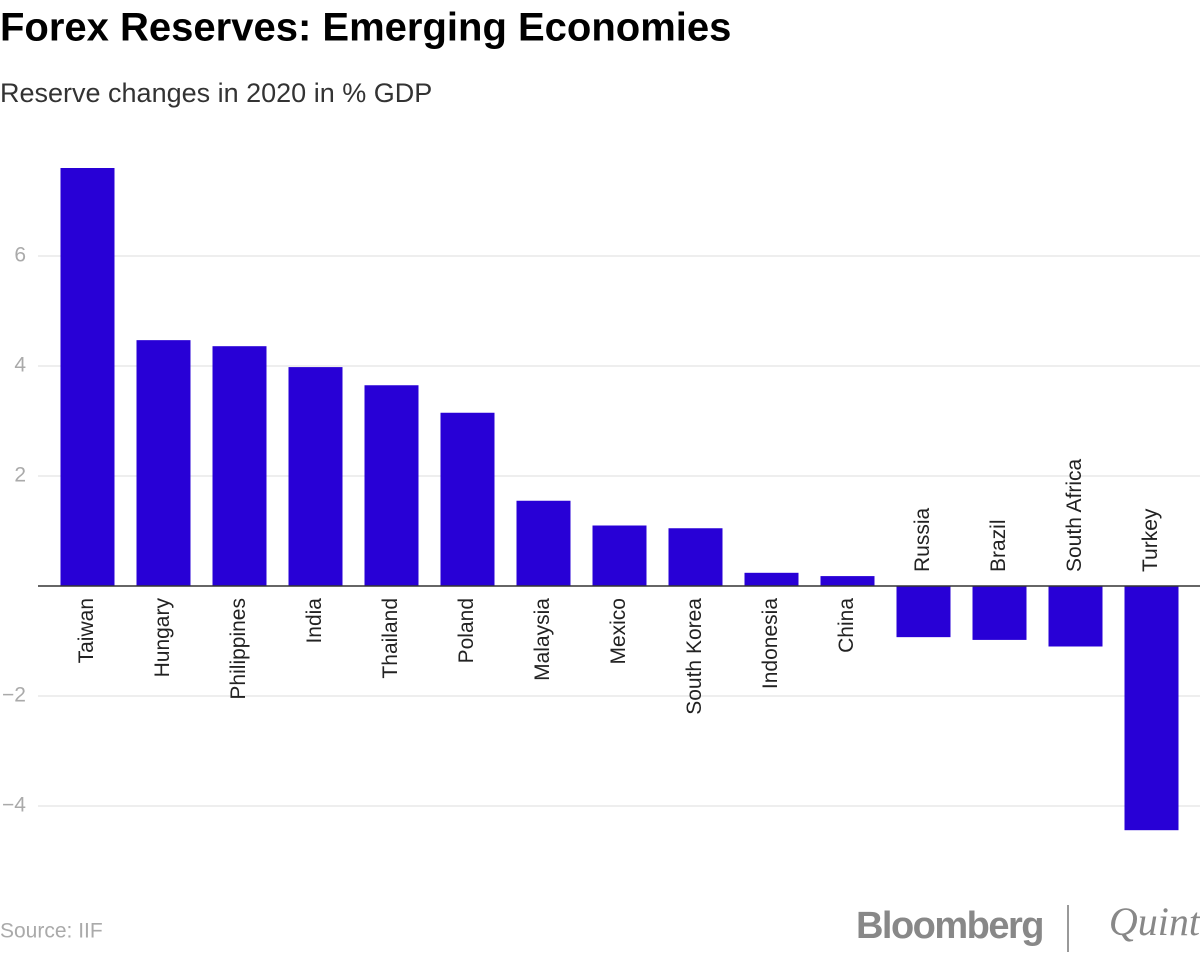  I want to click on chart-title: Forex Reserves: Emerging Economies, so click(365, 28).